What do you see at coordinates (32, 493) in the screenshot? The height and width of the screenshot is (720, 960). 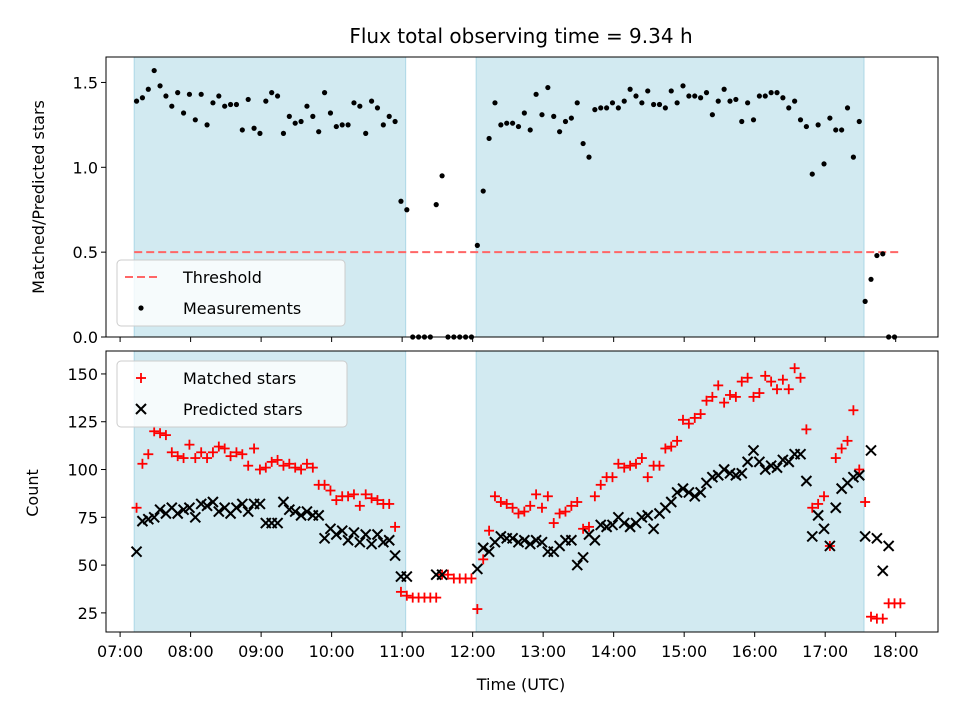 I see `bottom-y-axis-label: Count` at bounding box center [32, 493].